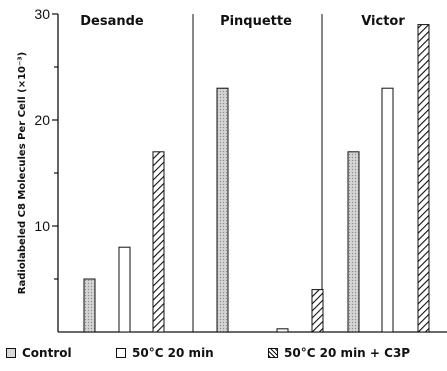 The width and height of the screenshot is (447, 371). Describe the element at coordinates (353, 242) in the screenshot. I see `bar-victor-control` at that location.